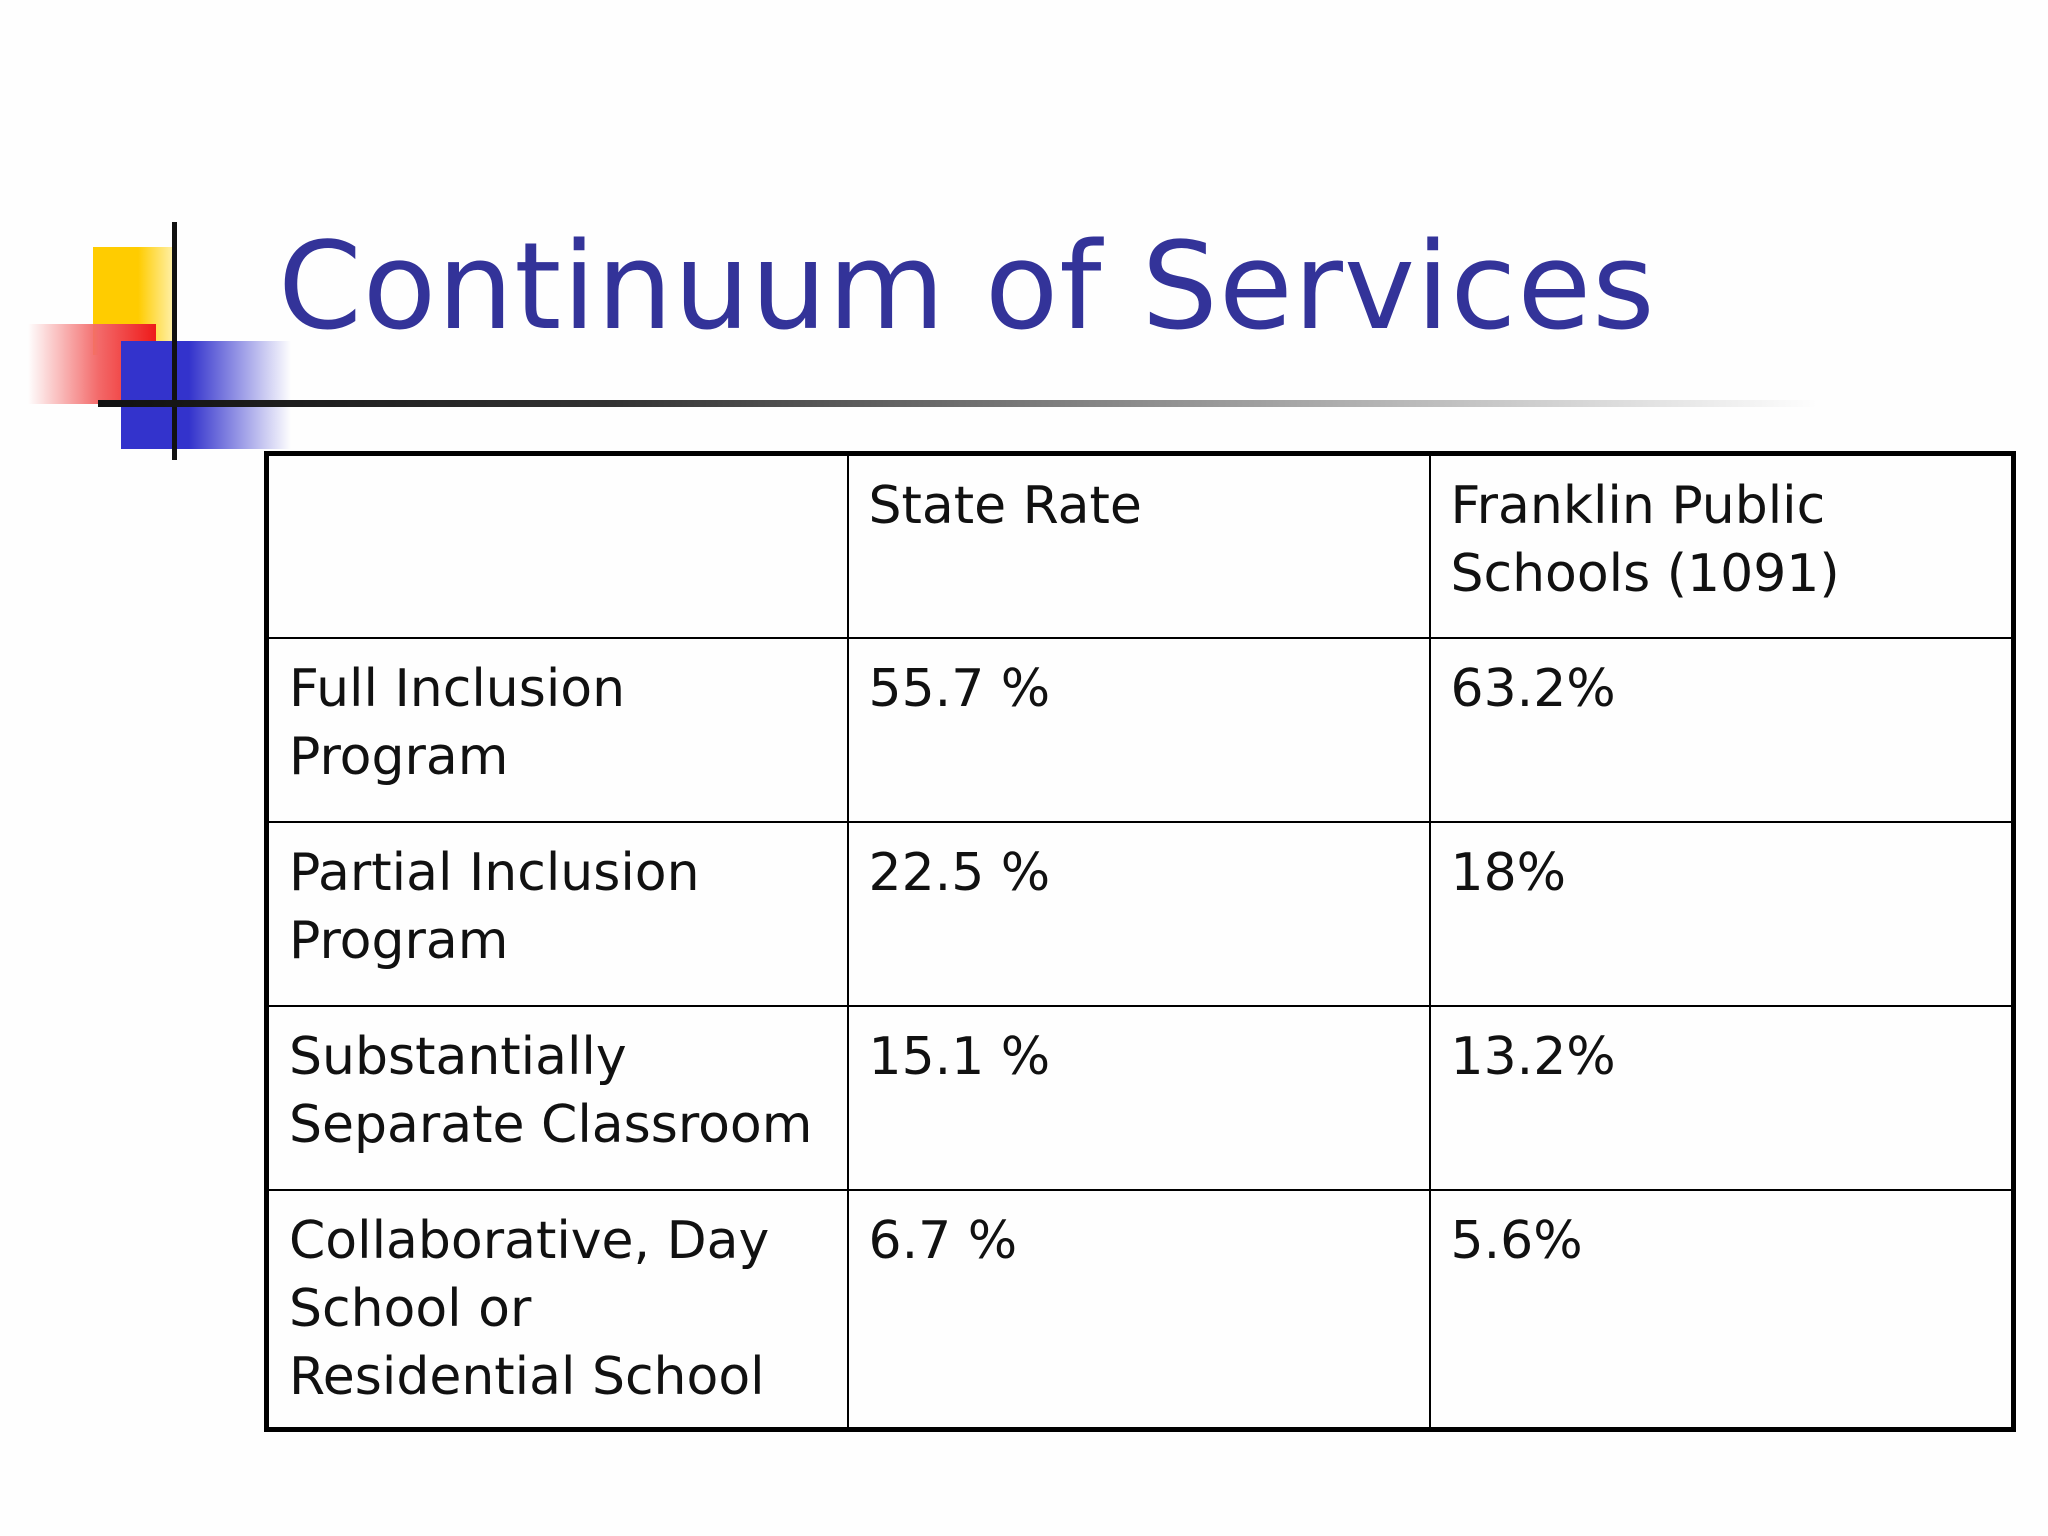 The width and height of the screenshot is (2048, 1536). What do you see at coordinates (206, 395) in the screenshot?
I see `decorative-blue-square` at bounding box center [206, 395].